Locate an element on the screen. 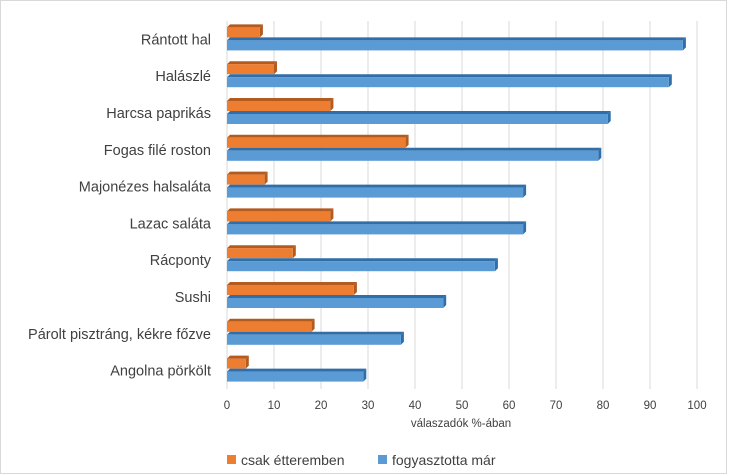 This screenshot has width=729, height=476. x-tick-30: 30 is located at coordinates (368, 406).